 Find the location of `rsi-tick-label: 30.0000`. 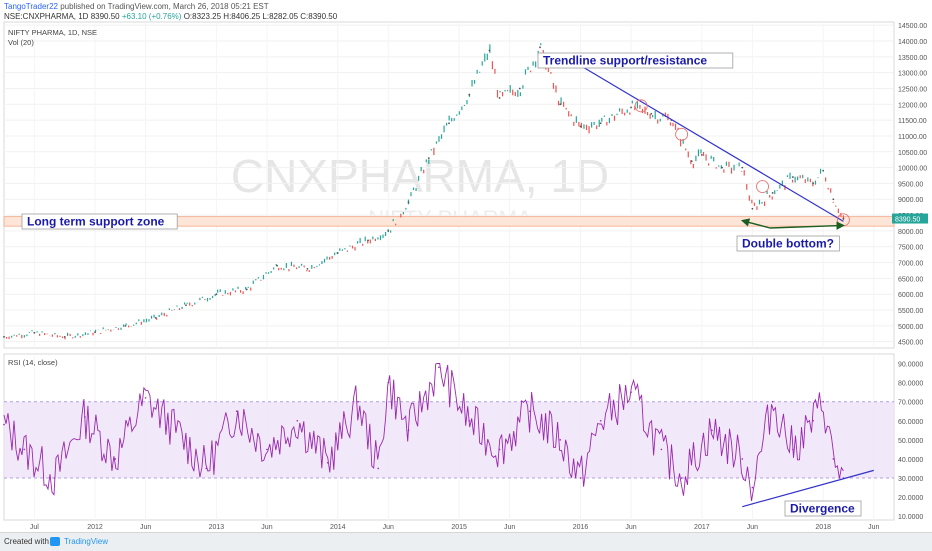

rsi-tick-label: 30.0000 is located at coordinates (910, 479).